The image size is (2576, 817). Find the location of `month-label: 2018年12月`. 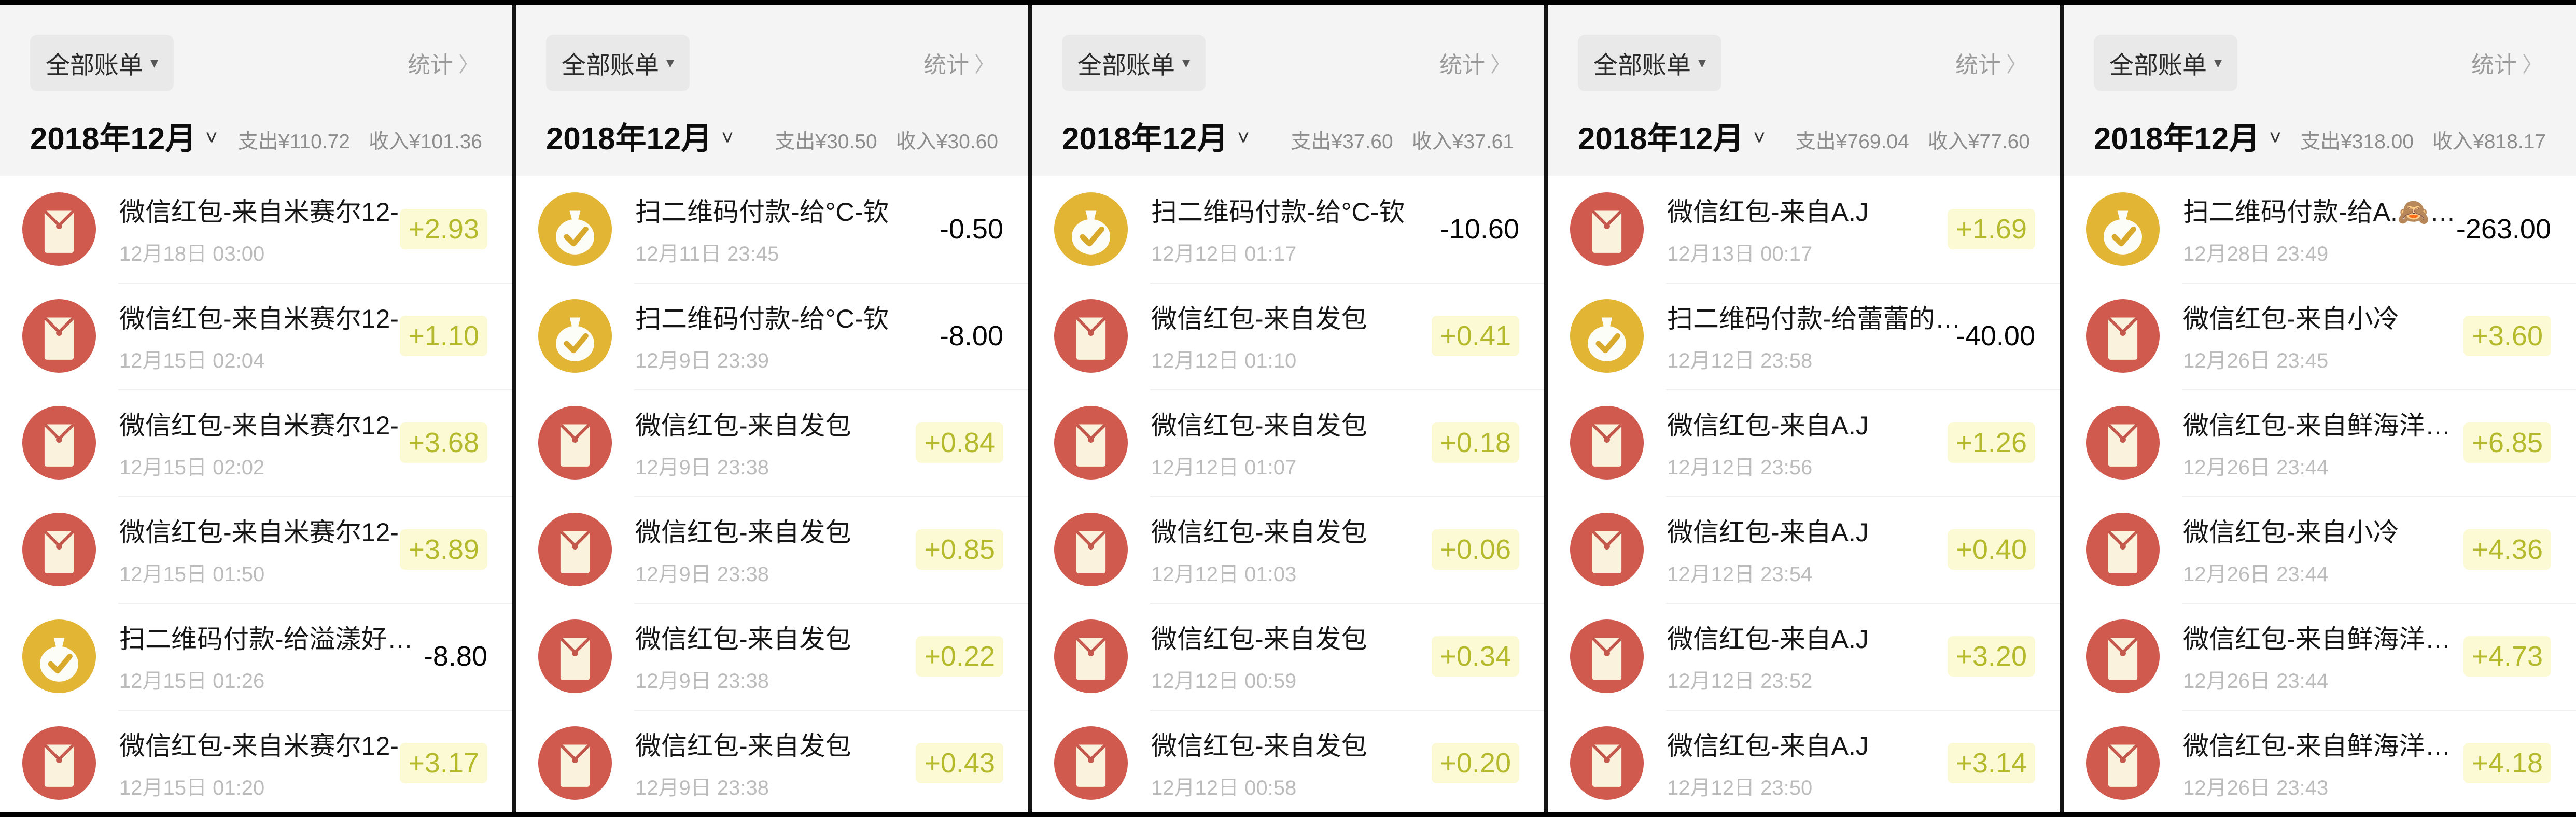

month-label: 2018年12月 is located at coordinates (2177, 138).